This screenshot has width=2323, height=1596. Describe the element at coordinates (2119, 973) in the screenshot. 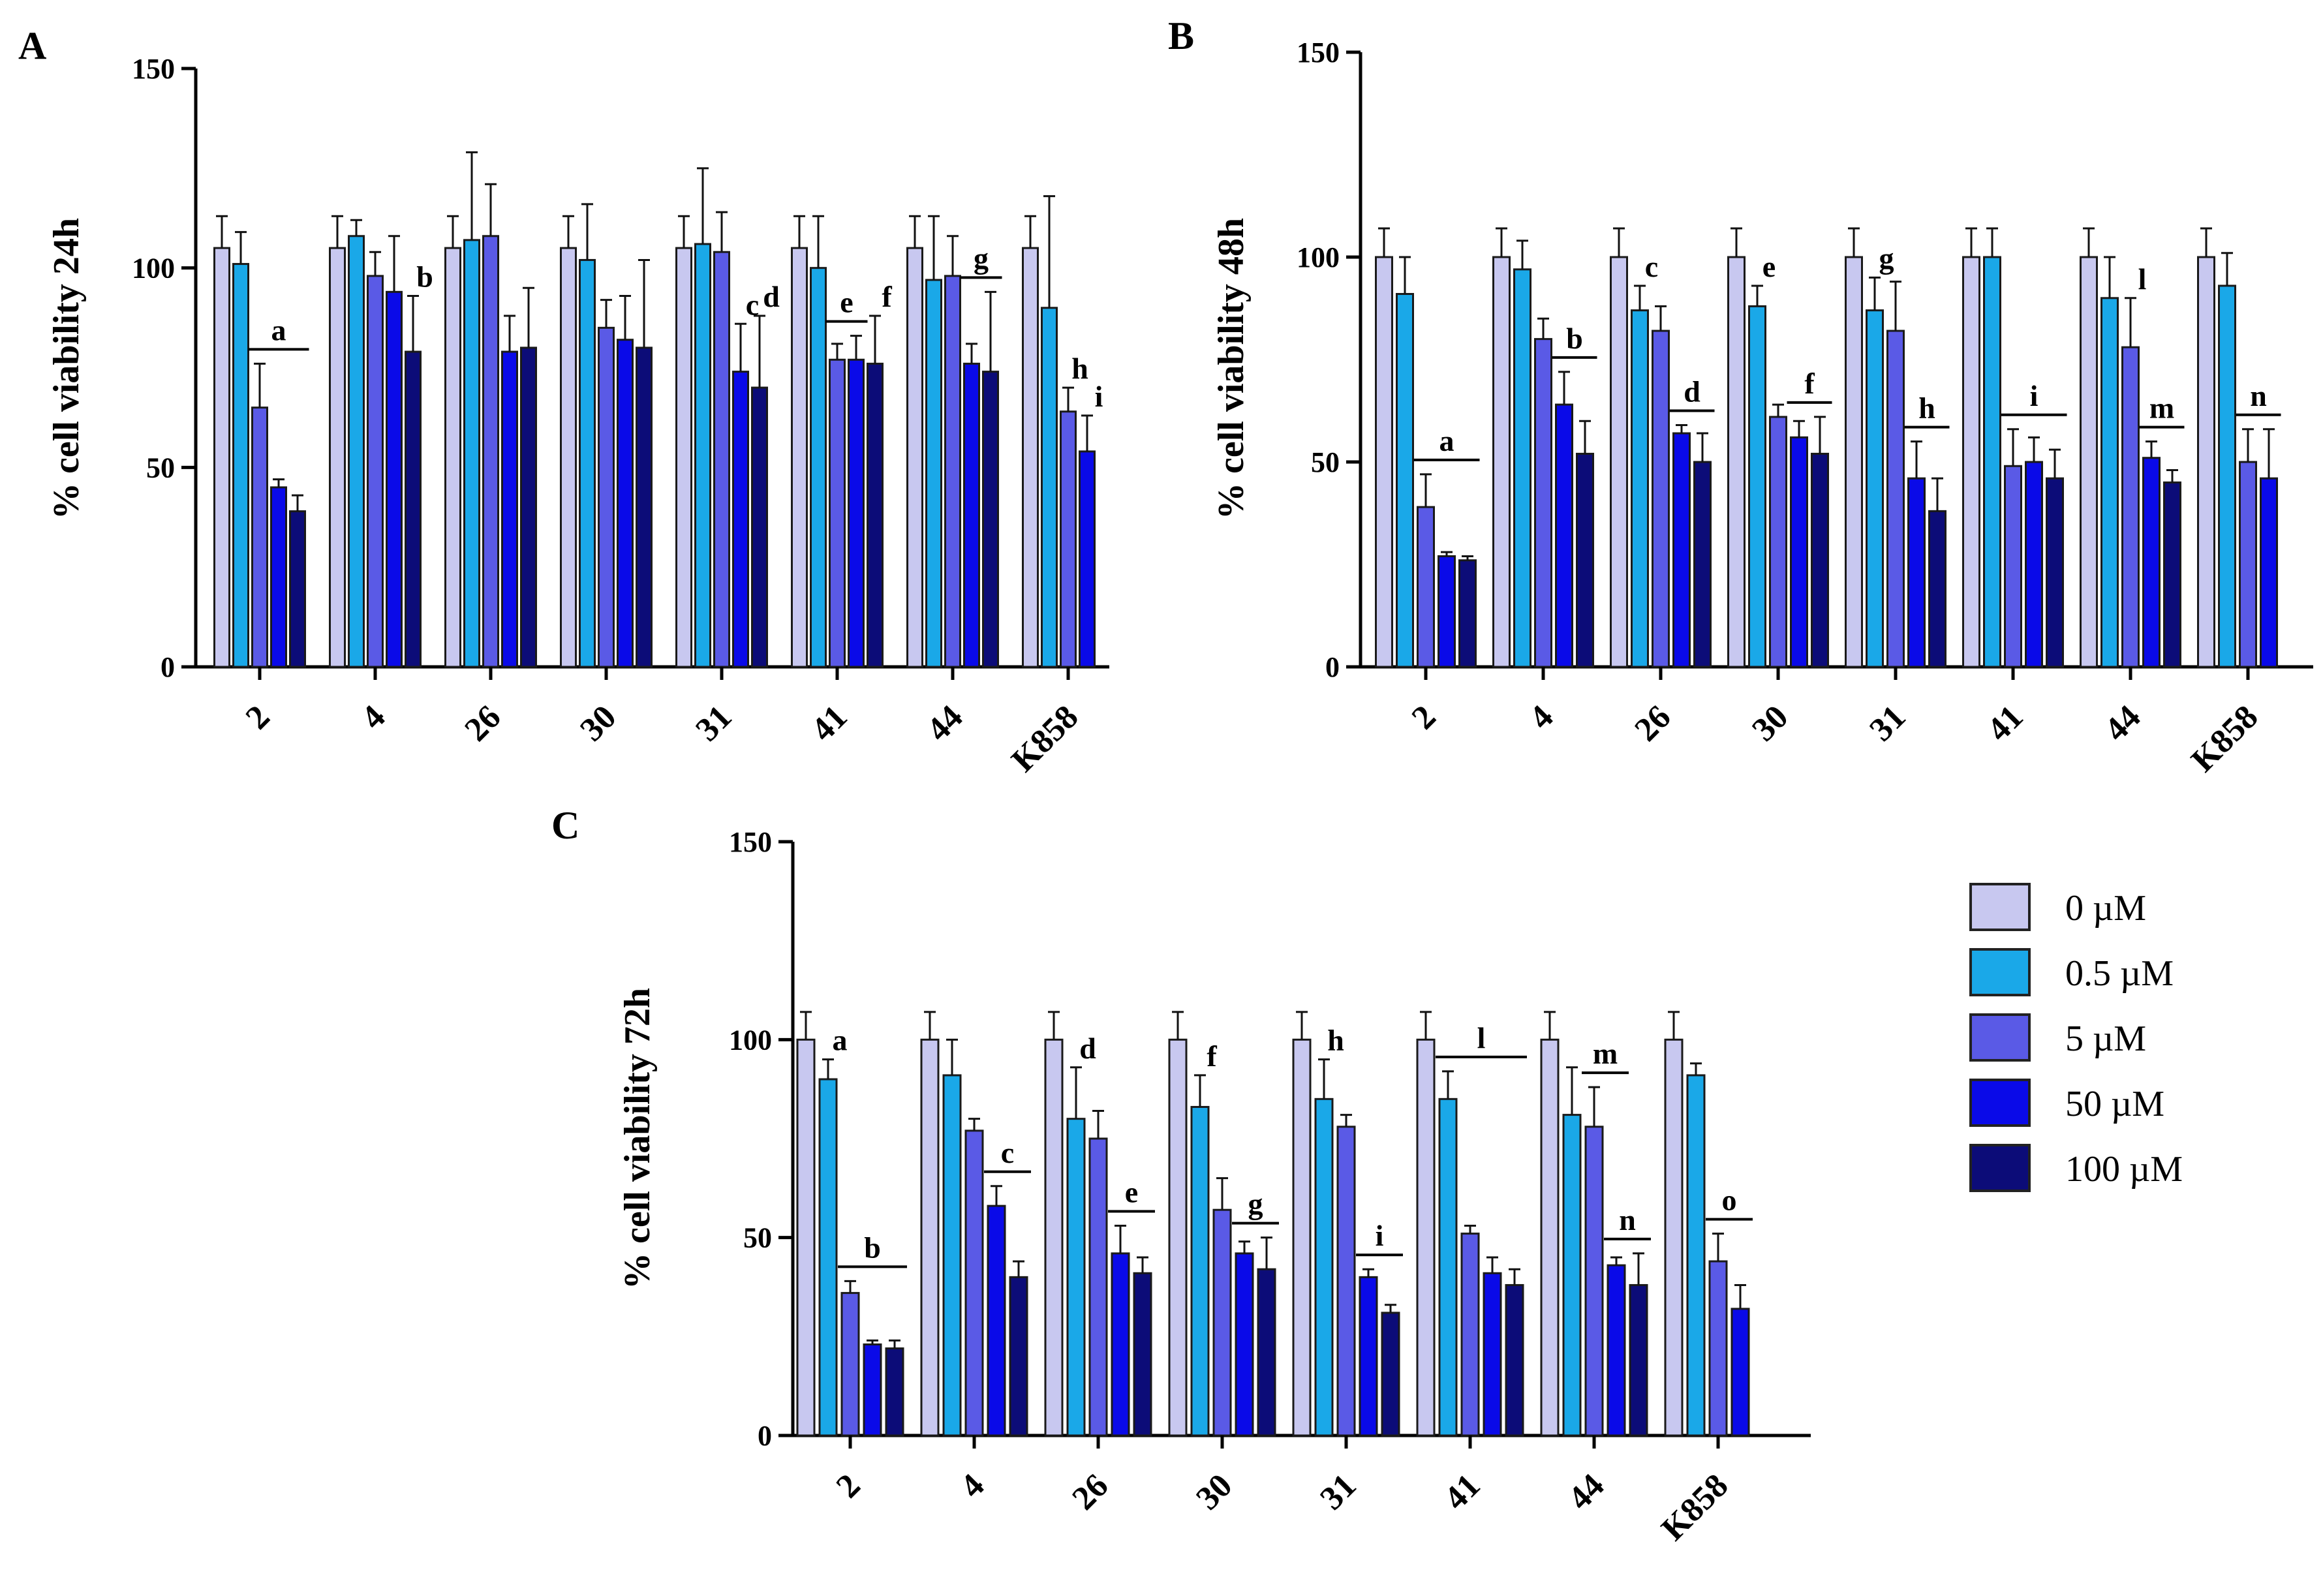

I see `legend-label-1: 0.5 µM` at that location.